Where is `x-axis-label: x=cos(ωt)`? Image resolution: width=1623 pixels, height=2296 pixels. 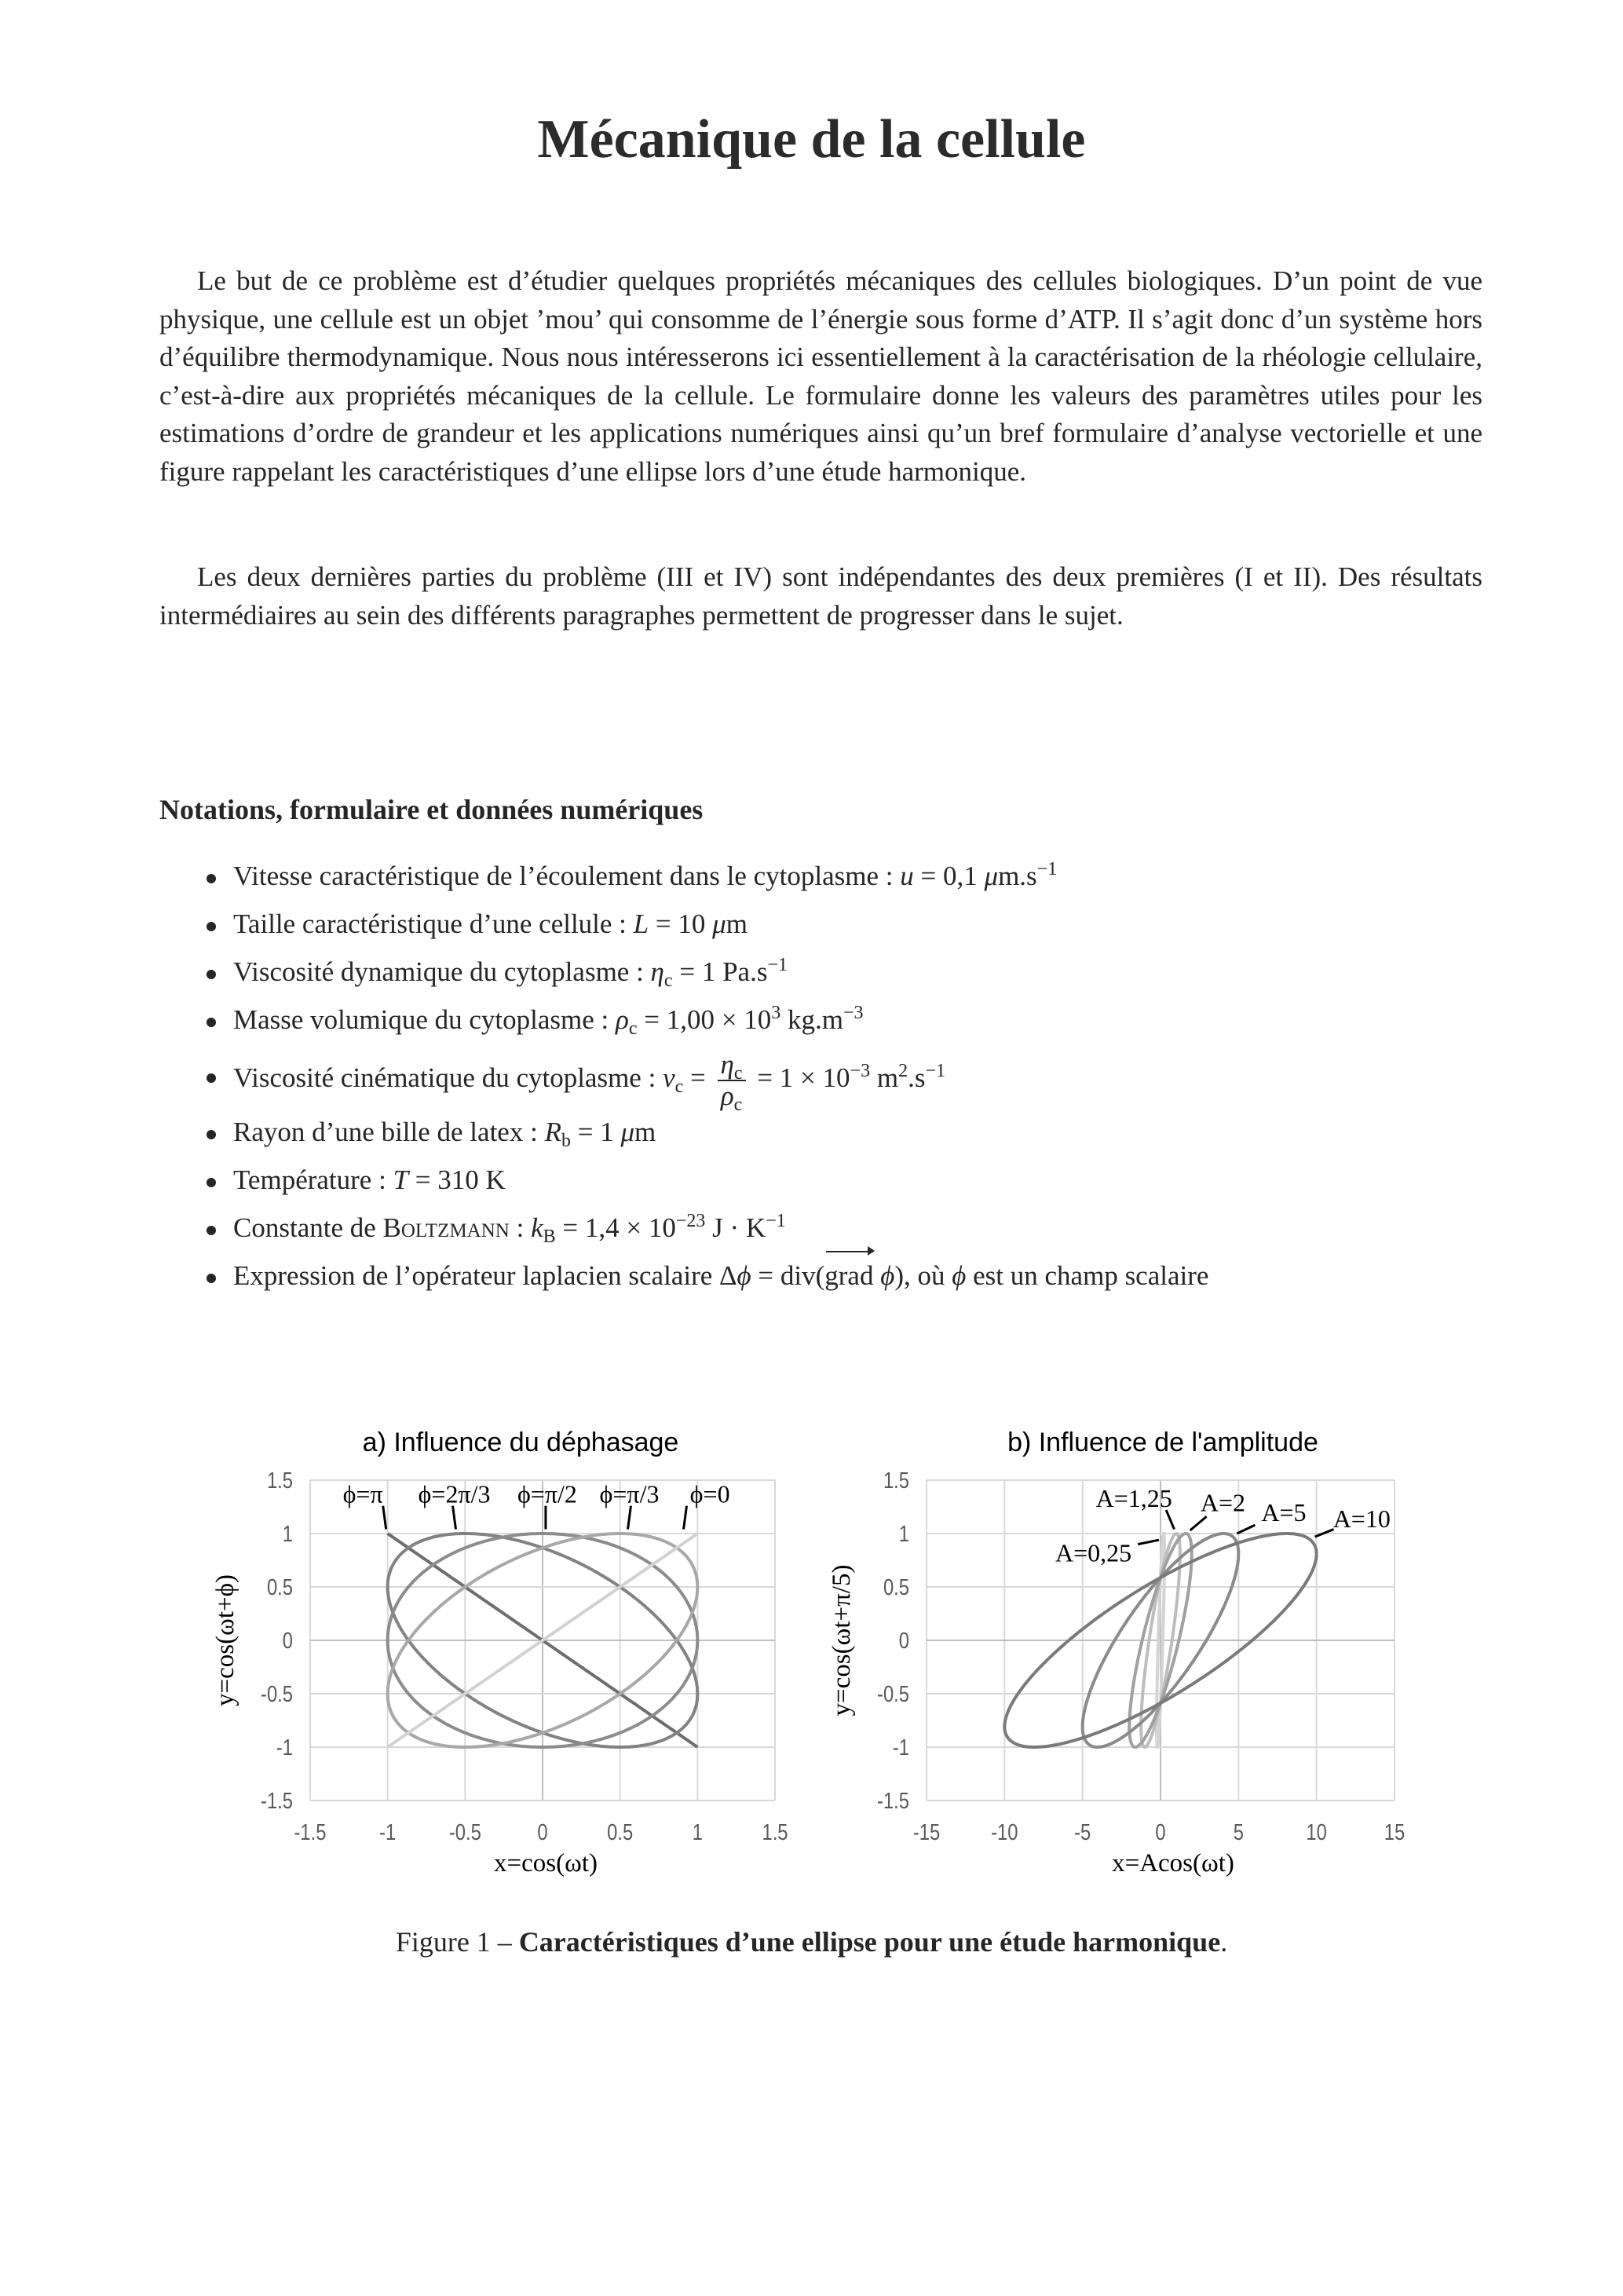
x-axis-label: x=cos(ωt) is located at coordinates (546, 1863).